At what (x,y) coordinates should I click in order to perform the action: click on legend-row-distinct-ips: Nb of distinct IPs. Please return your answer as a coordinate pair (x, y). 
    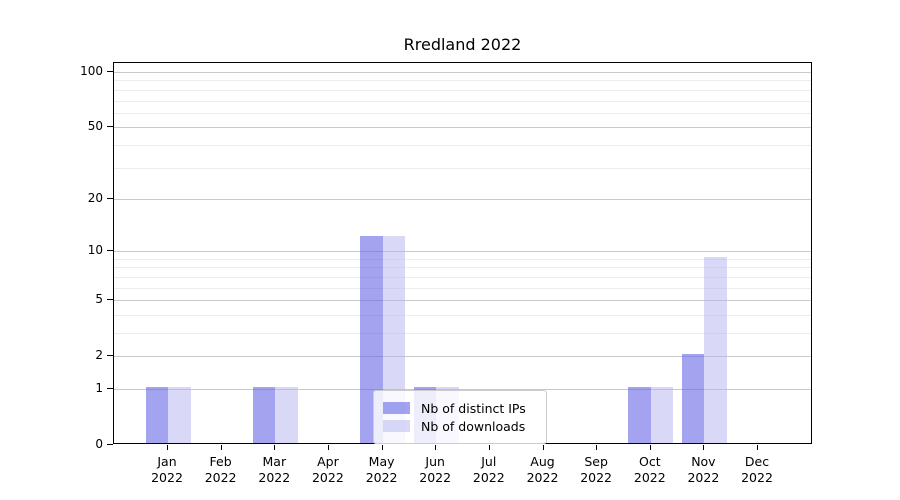
    Looking at the image, I should click on (460, 408).